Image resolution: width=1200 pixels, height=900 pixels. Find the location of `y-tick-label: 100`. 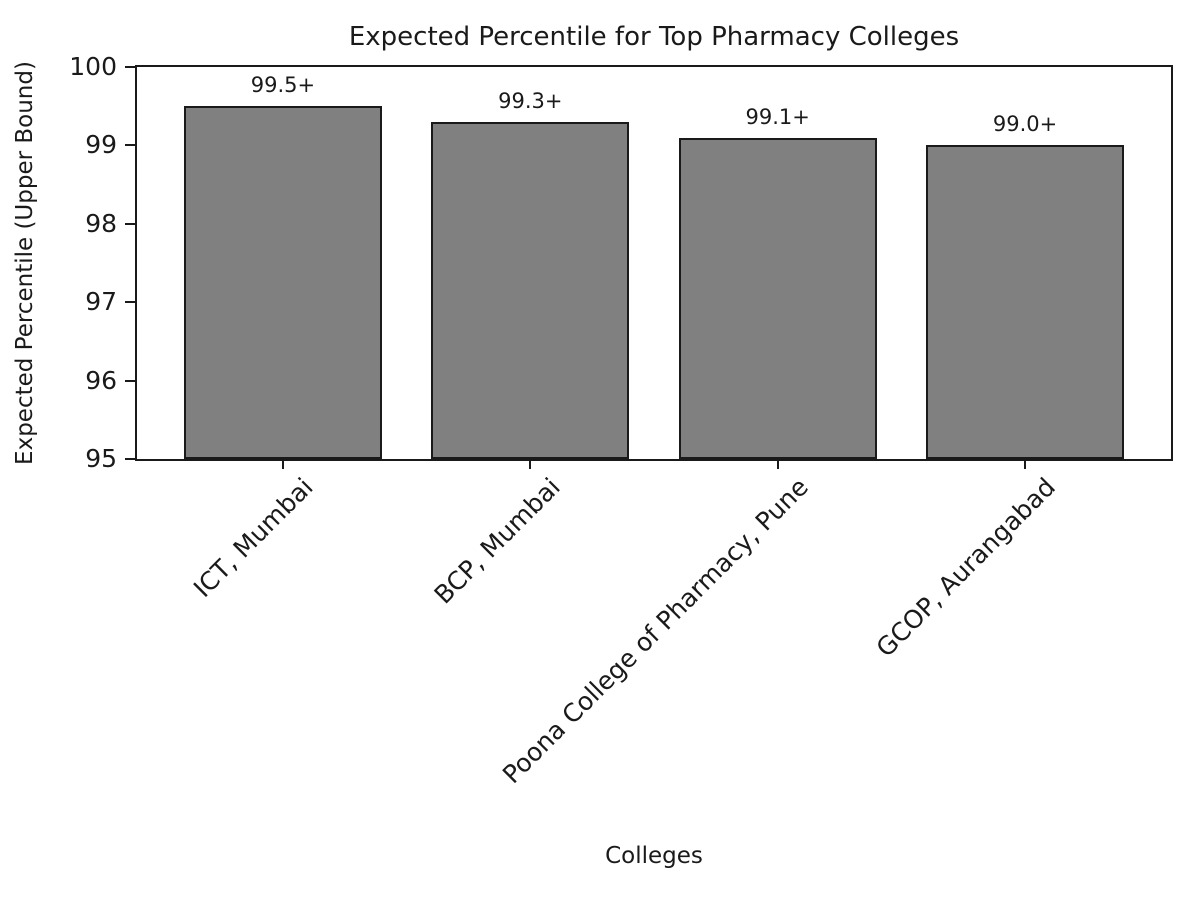

y-tick-label: 100 is located at coordinates (93, 66).